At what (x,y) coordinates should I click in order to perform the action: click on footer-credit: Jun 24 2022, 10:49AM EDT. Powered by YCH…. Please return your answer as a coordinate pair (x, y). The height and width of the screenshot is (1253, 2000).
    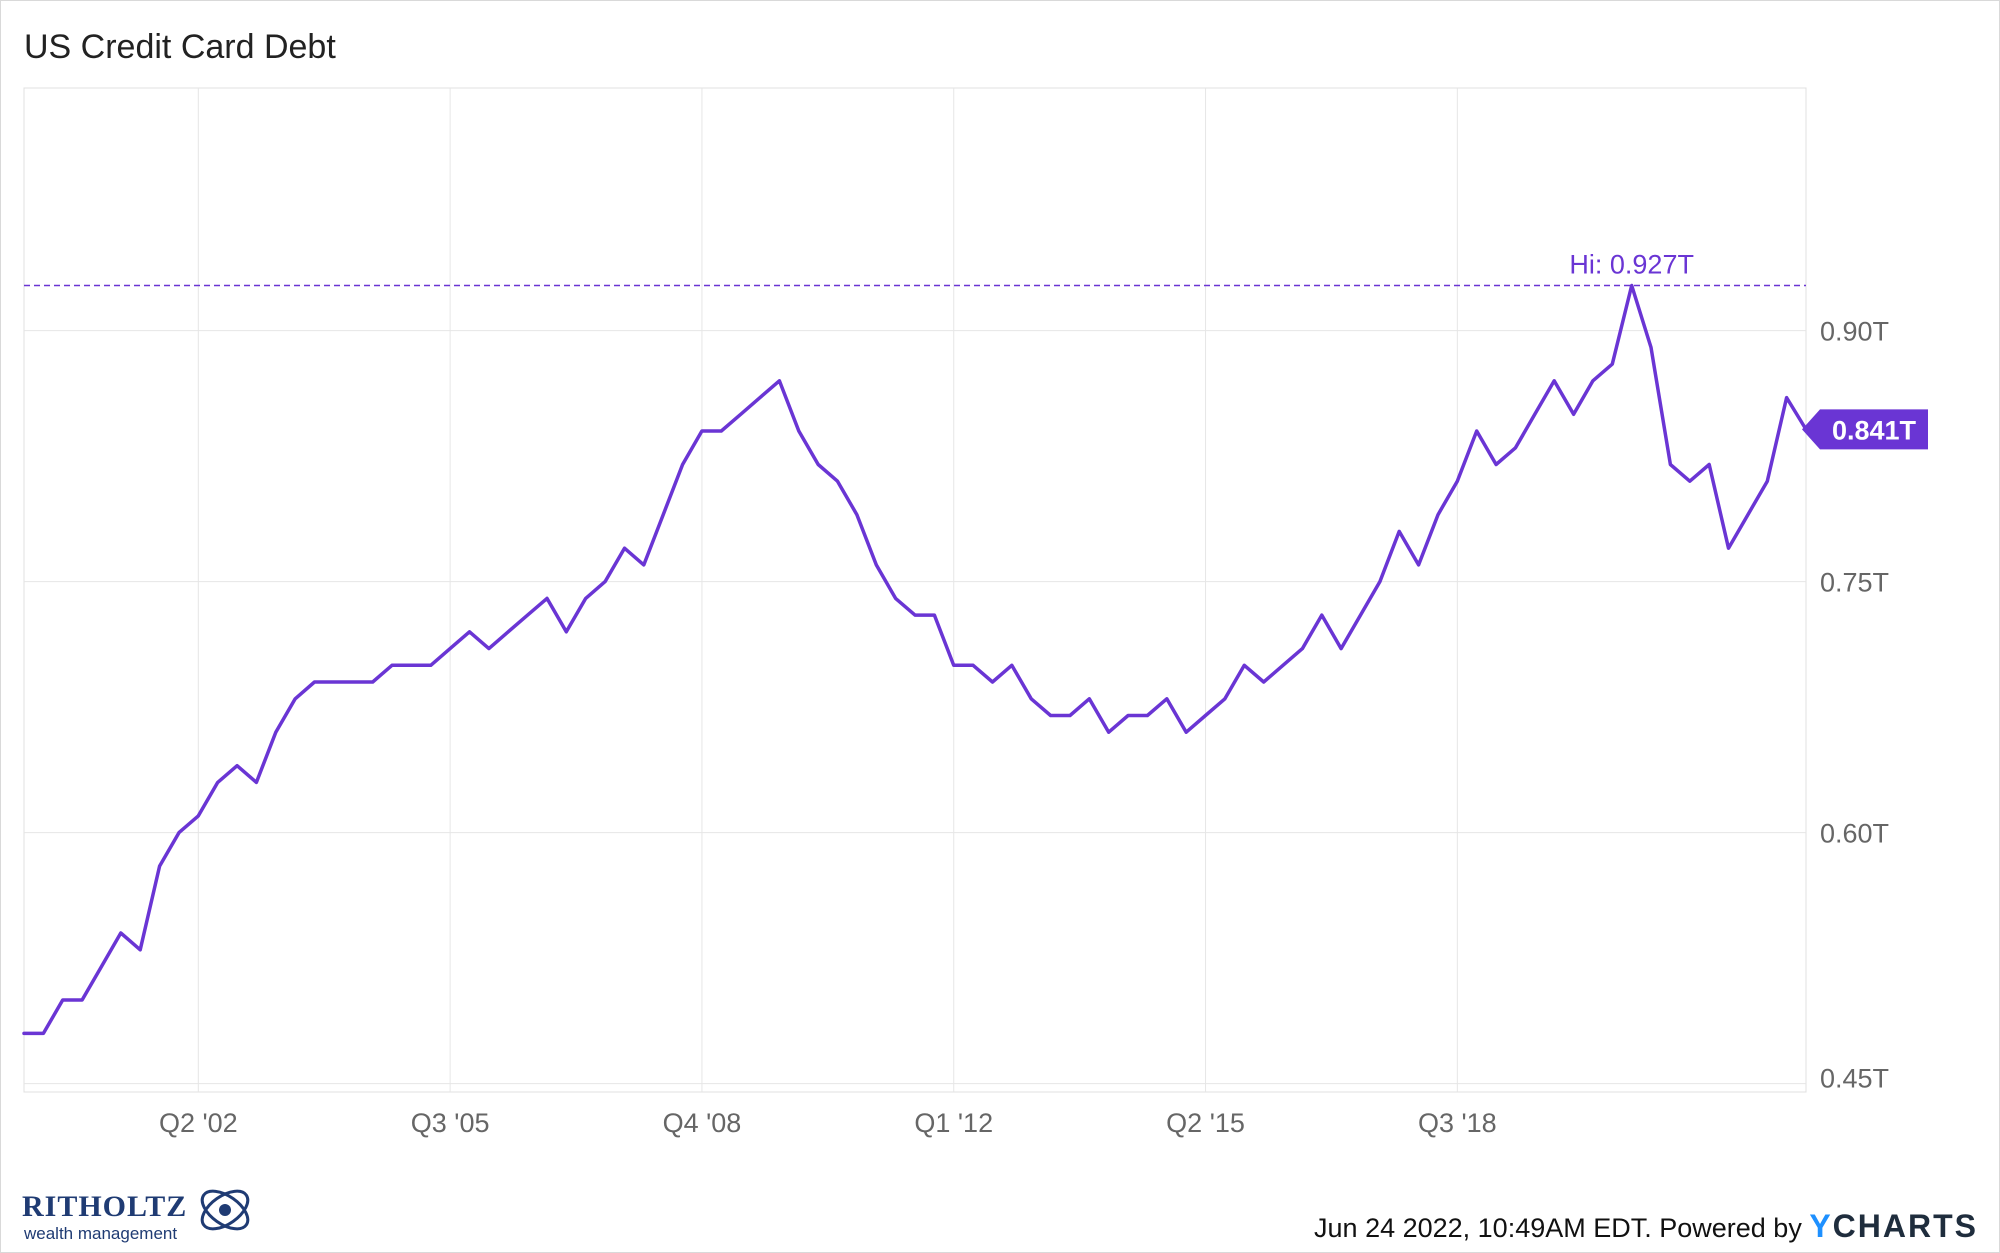
    Looking at the image, I should click on (1646, 1226).